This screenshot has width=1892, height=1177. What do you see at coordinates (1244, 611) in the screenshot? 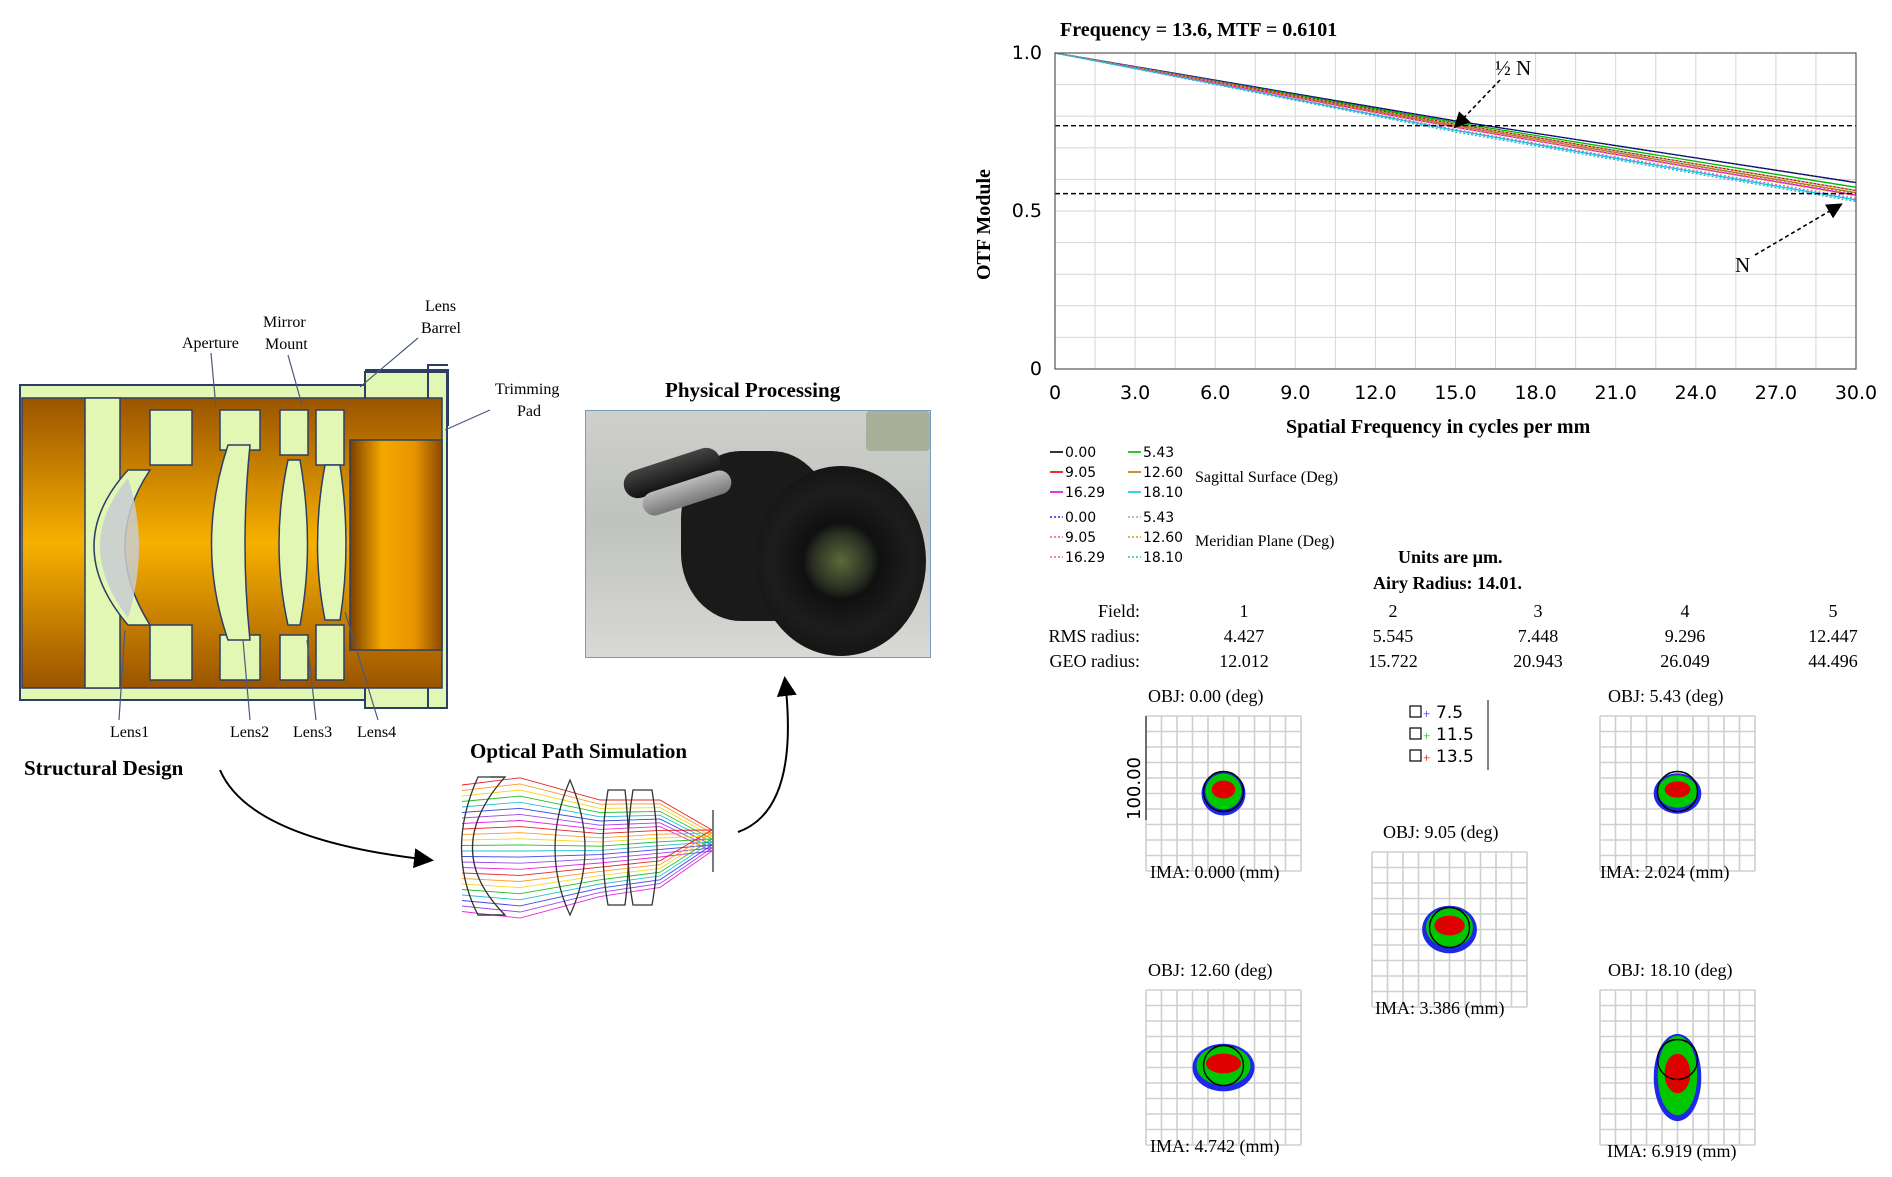
I see `spot-cell: 1` at bounding box center [1244, 611].